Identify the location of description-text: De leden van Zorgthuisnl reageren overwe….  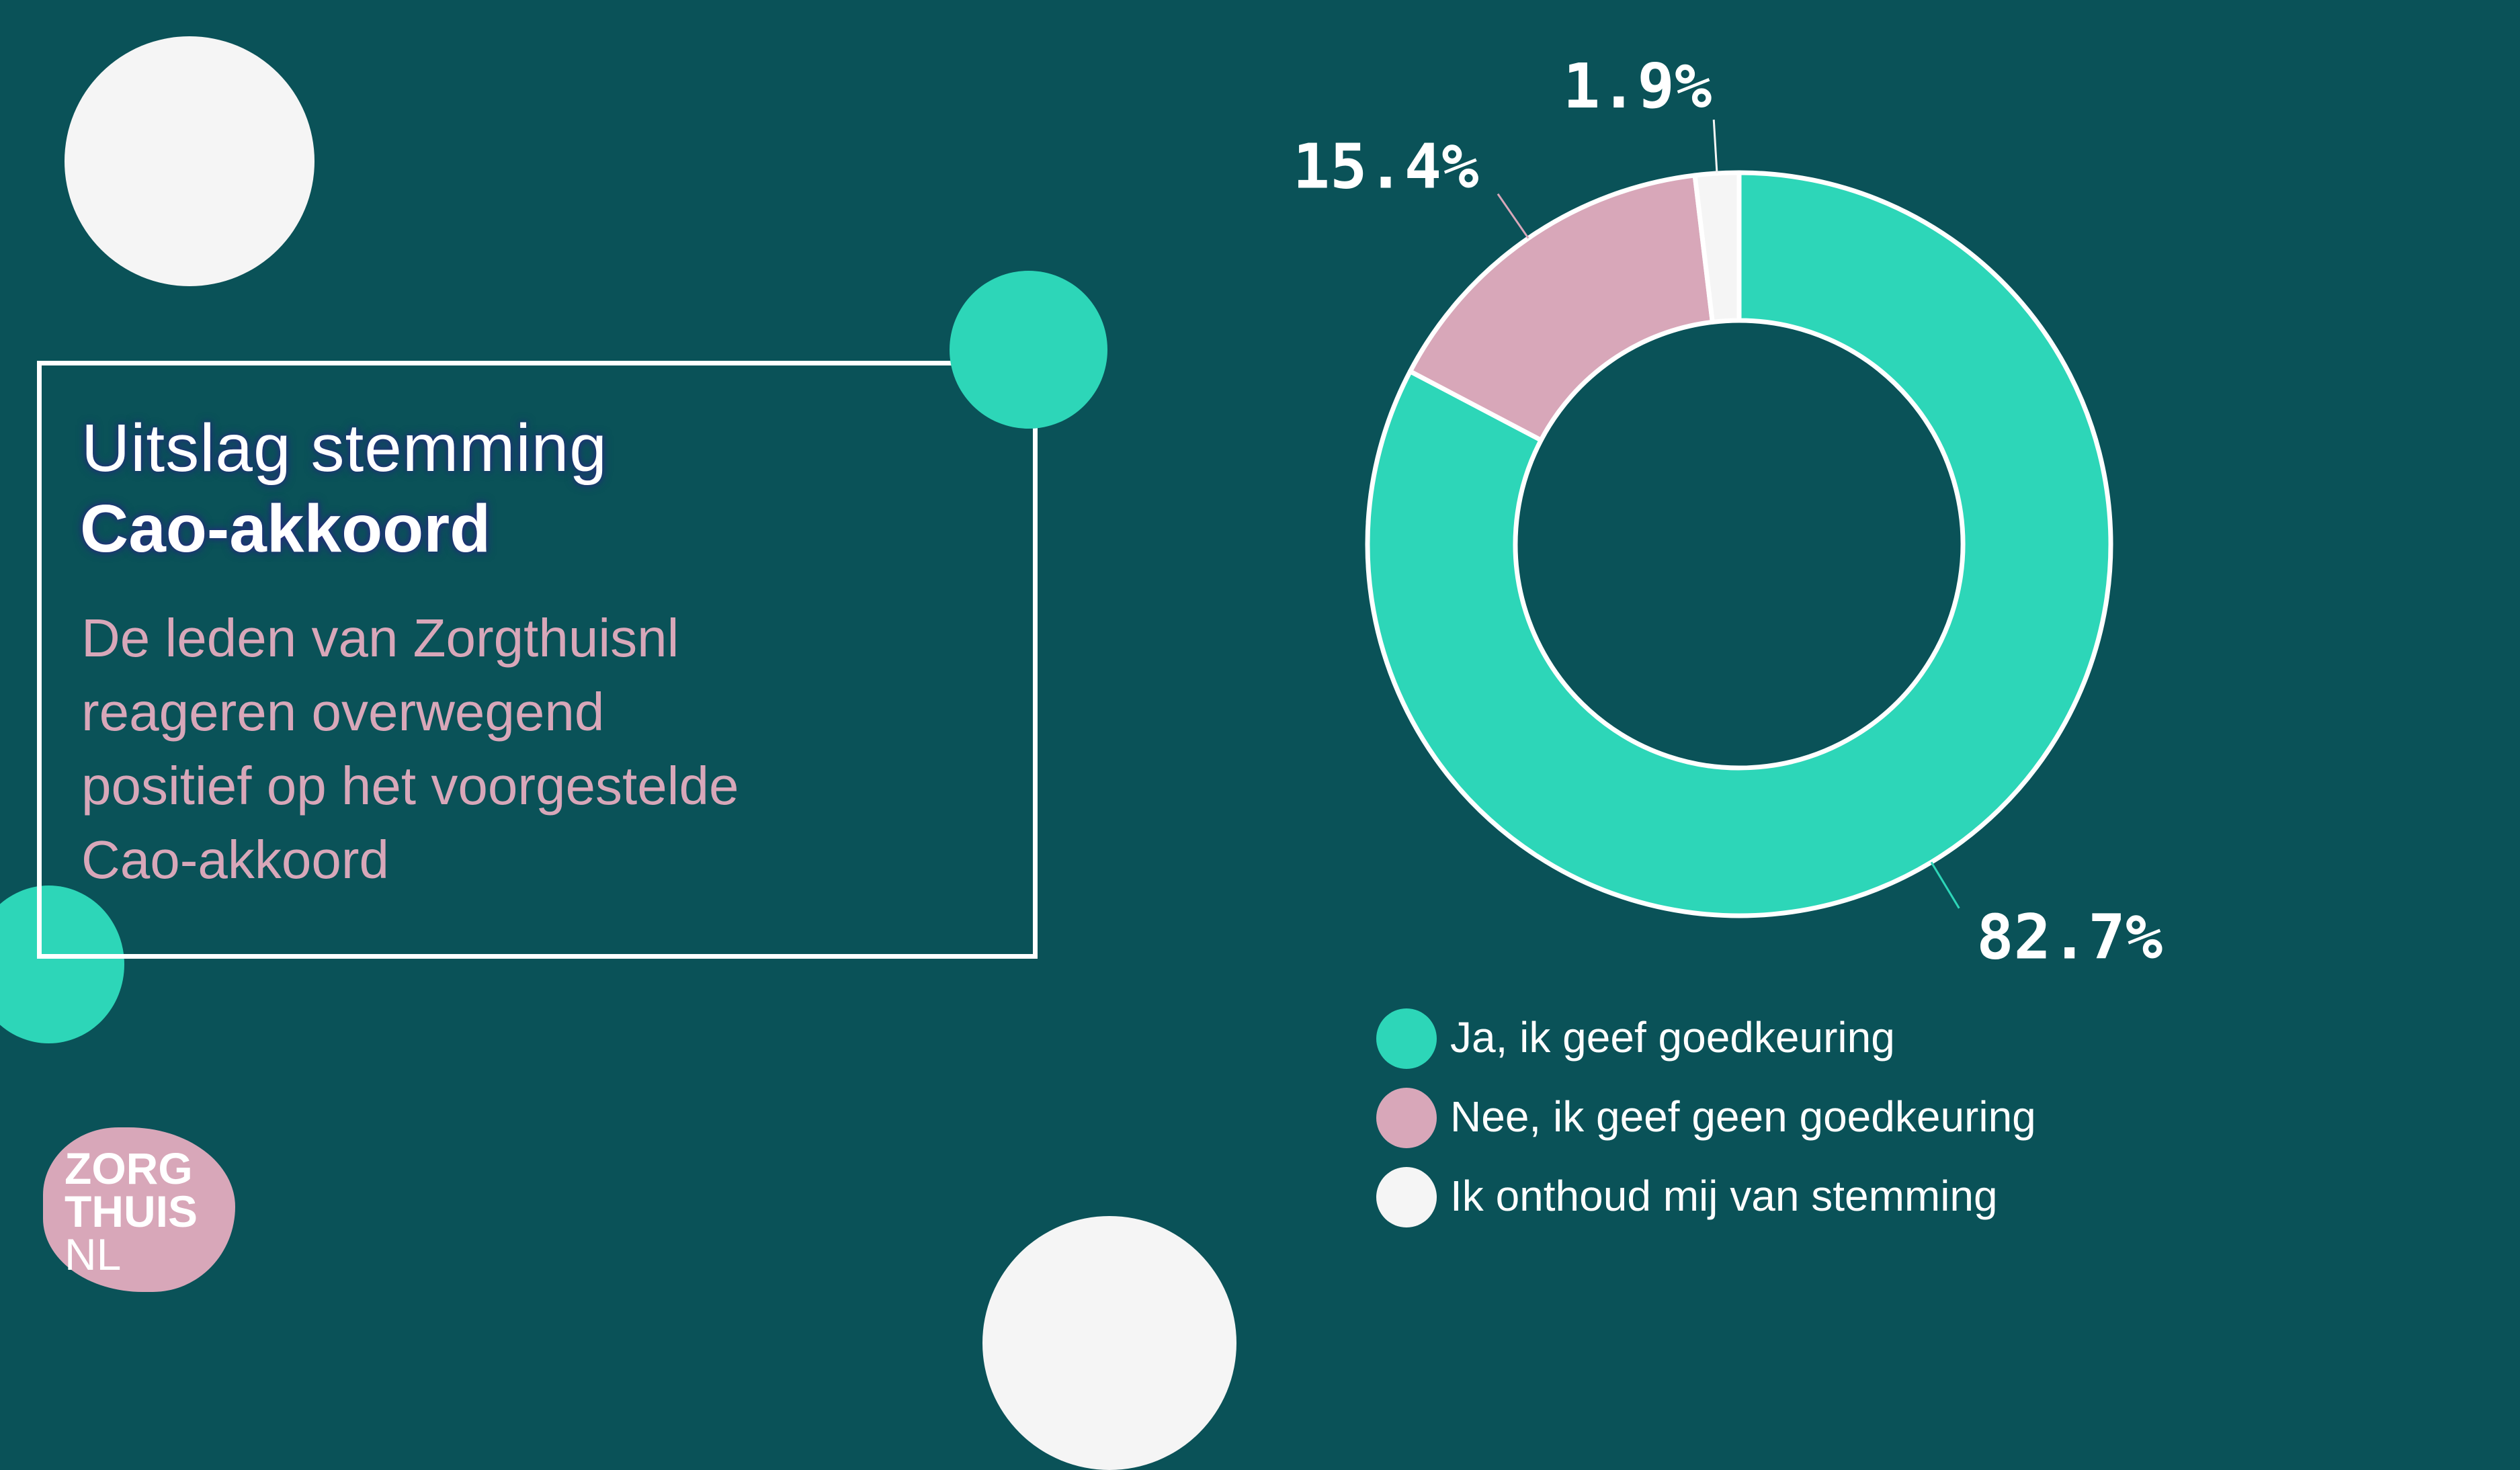
(410, 749).